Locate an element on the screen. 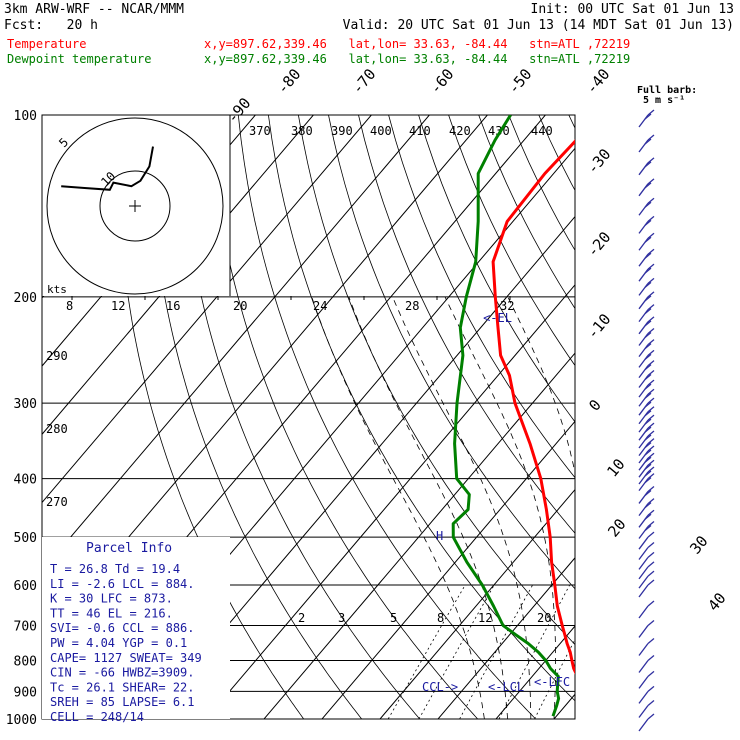 The width and height of the screenshot is (740, 740). parcel-info-row: SREH = 85 LAPSE= 6.1 is located at coordinates (122, 702).